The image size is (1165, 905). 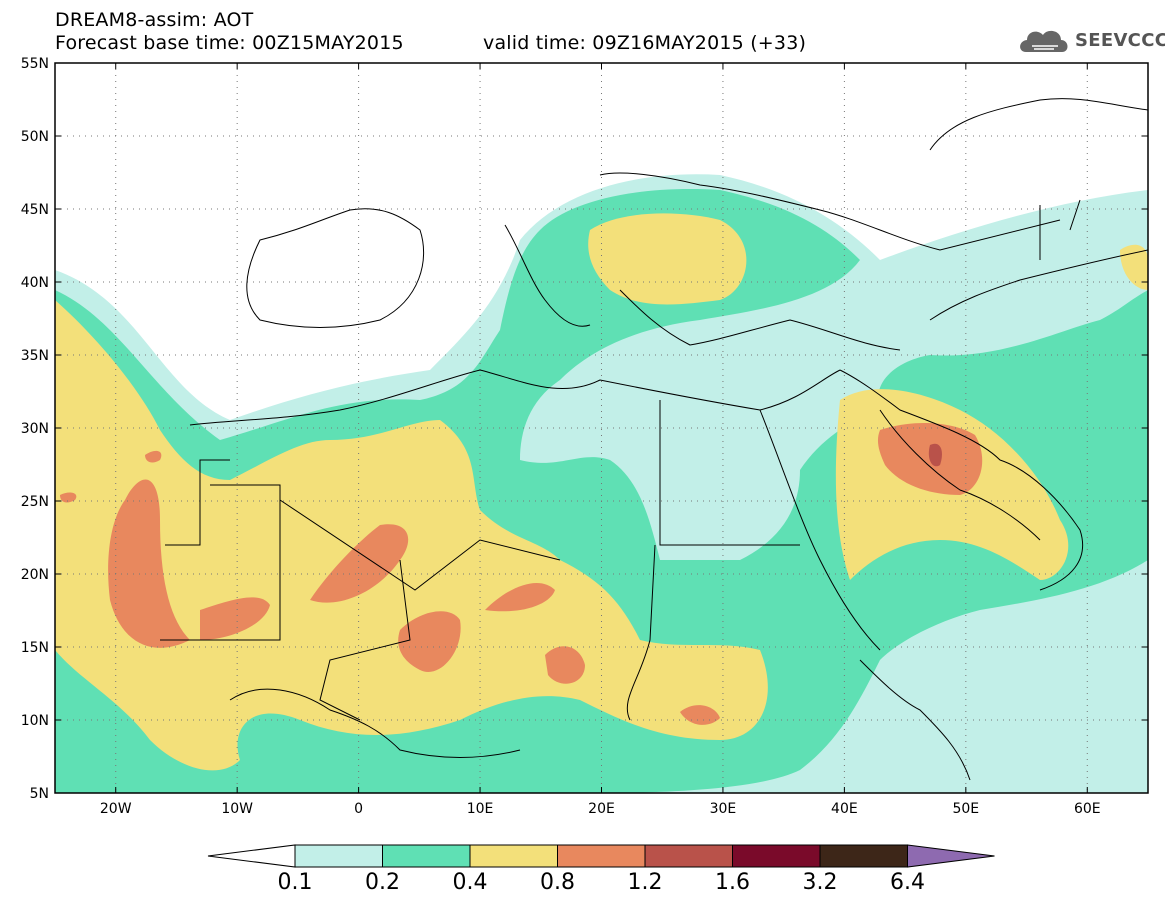 I want to click on colorbar: 0.1 0.2 0.4 0.8 1.2 1.6 3.2 6.4, so click(x=601, y=869).